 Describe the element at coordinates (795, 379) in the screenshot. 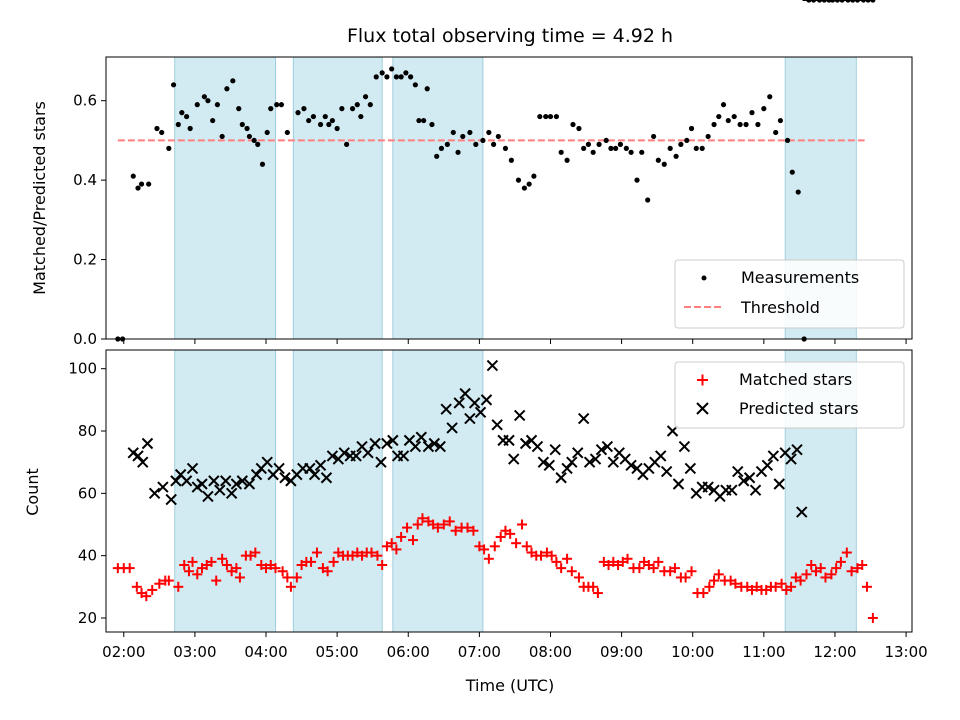

I see `legend-matched-label: Matched stars` at that location.